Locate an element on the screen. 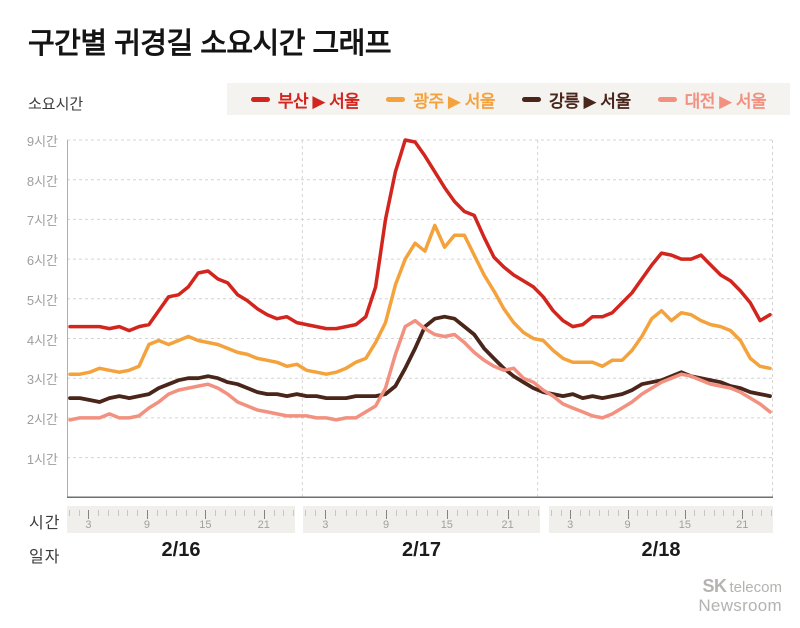 The width and height of the screenshot is (800, 628). hour-ruler: 3 9 15 21 3 9 15 21 3 9 15 21 is located at coordinates (420, 519).